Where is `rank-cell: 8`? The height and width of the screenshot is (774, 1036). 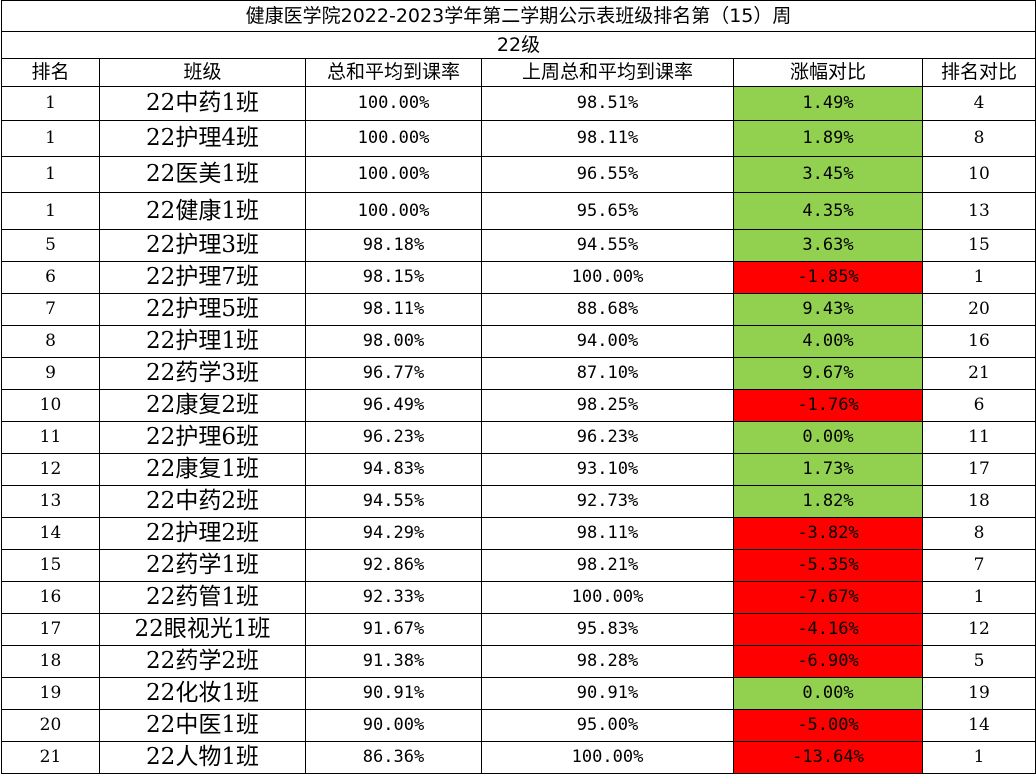 rank-cell: 8 is located at coordinates (50, 341).